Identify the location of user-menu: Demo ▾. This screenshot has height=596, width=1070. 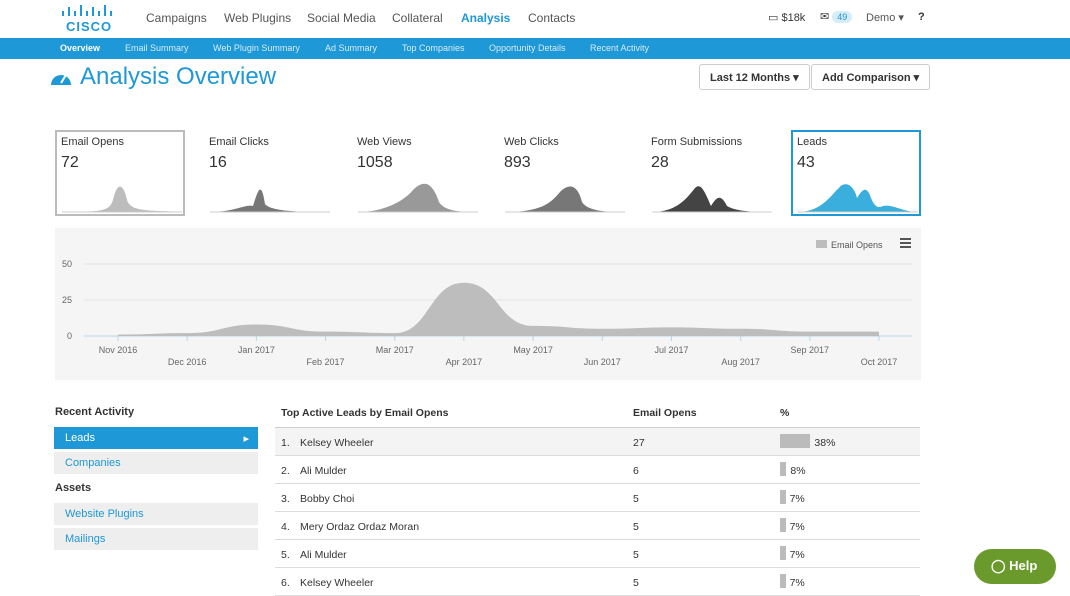
(885, 18).